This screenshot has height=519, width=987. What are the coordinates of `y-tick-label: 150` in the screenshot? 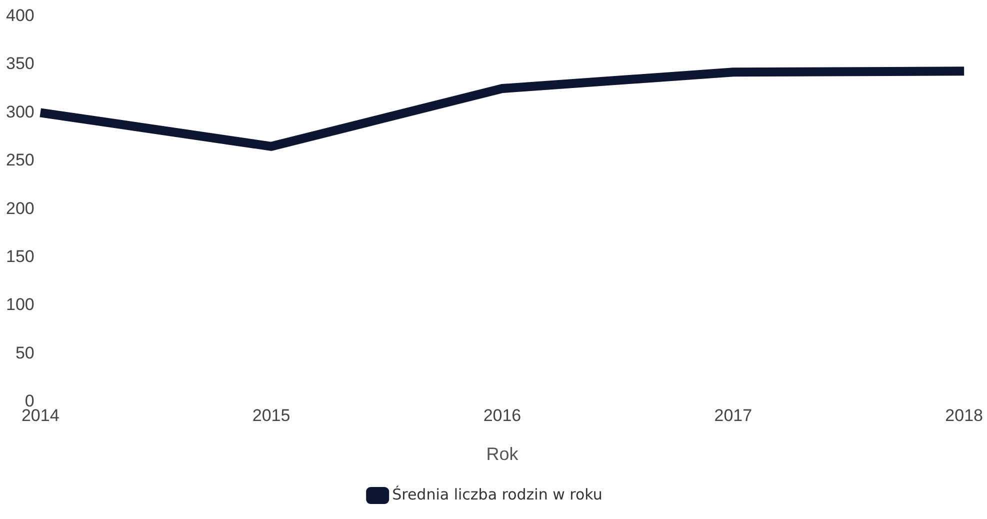 It's located at (20, 256).